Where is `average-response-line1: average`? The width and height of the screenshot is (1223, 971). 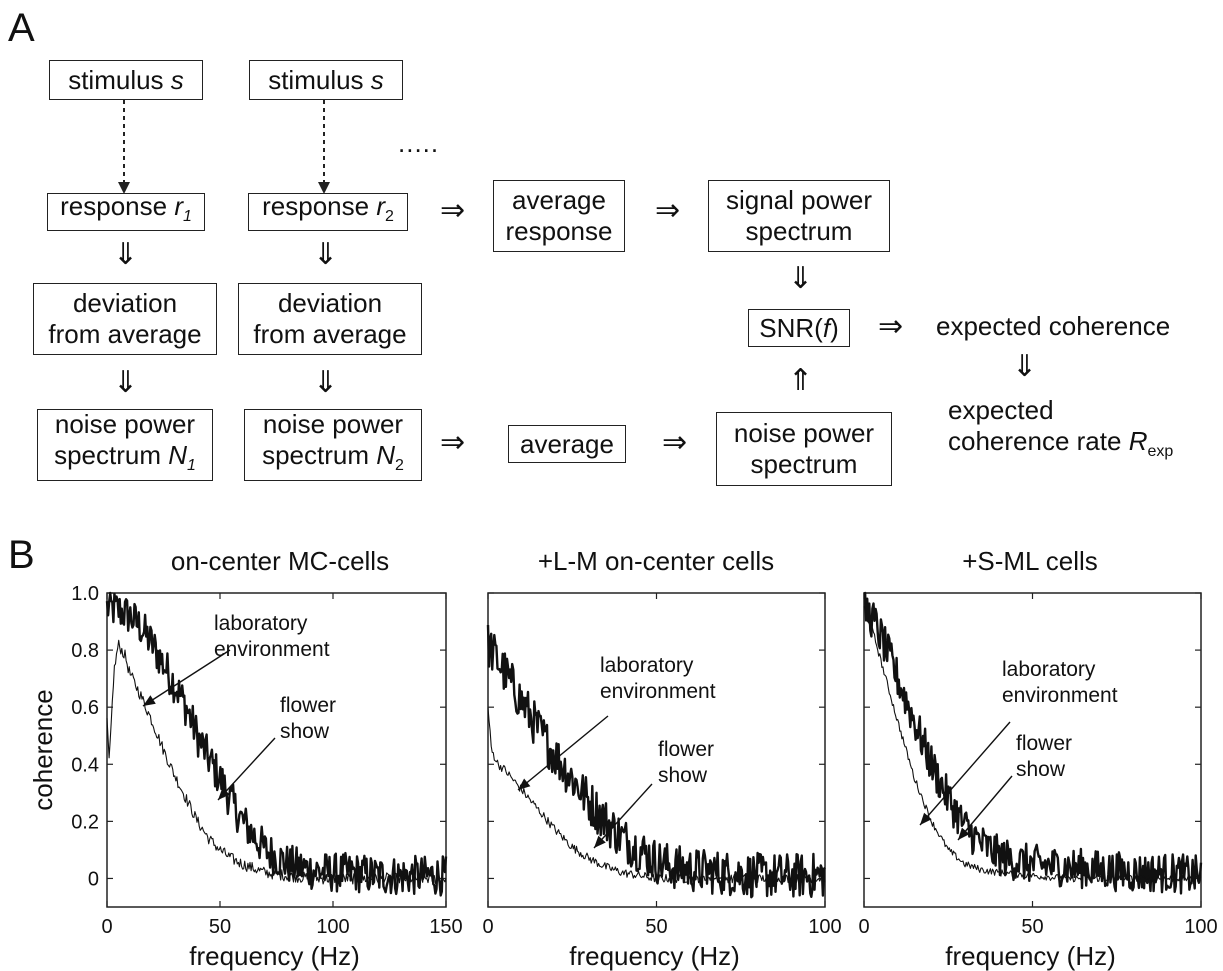
average-response-line1: average is located at coordinates (559, 200).